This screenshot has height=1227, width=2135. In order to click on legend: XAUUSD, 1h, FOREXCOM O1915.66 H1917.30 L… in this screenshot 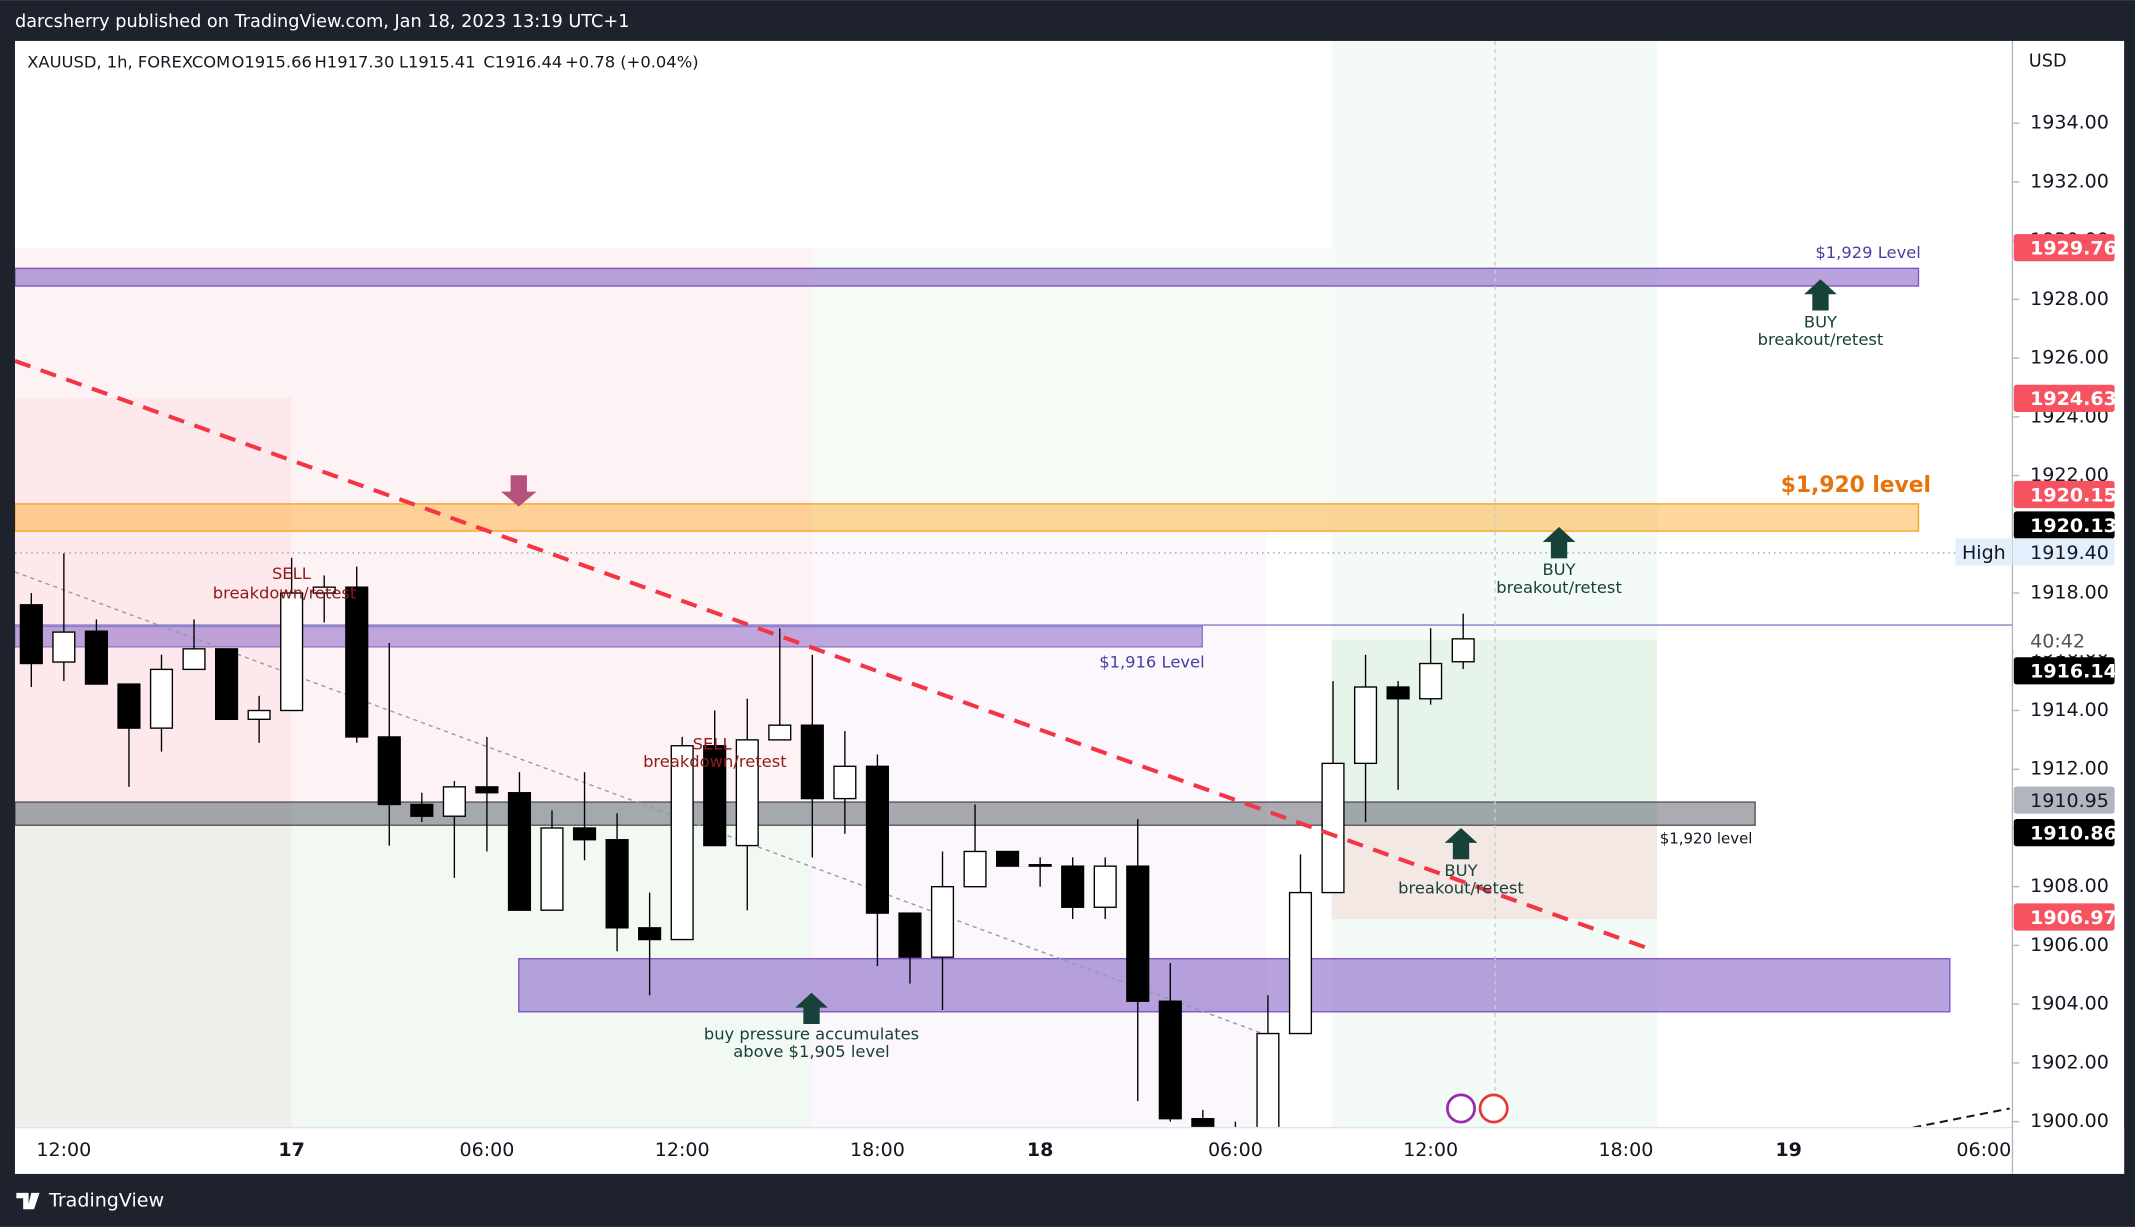, I will do `click(362, 61)`.